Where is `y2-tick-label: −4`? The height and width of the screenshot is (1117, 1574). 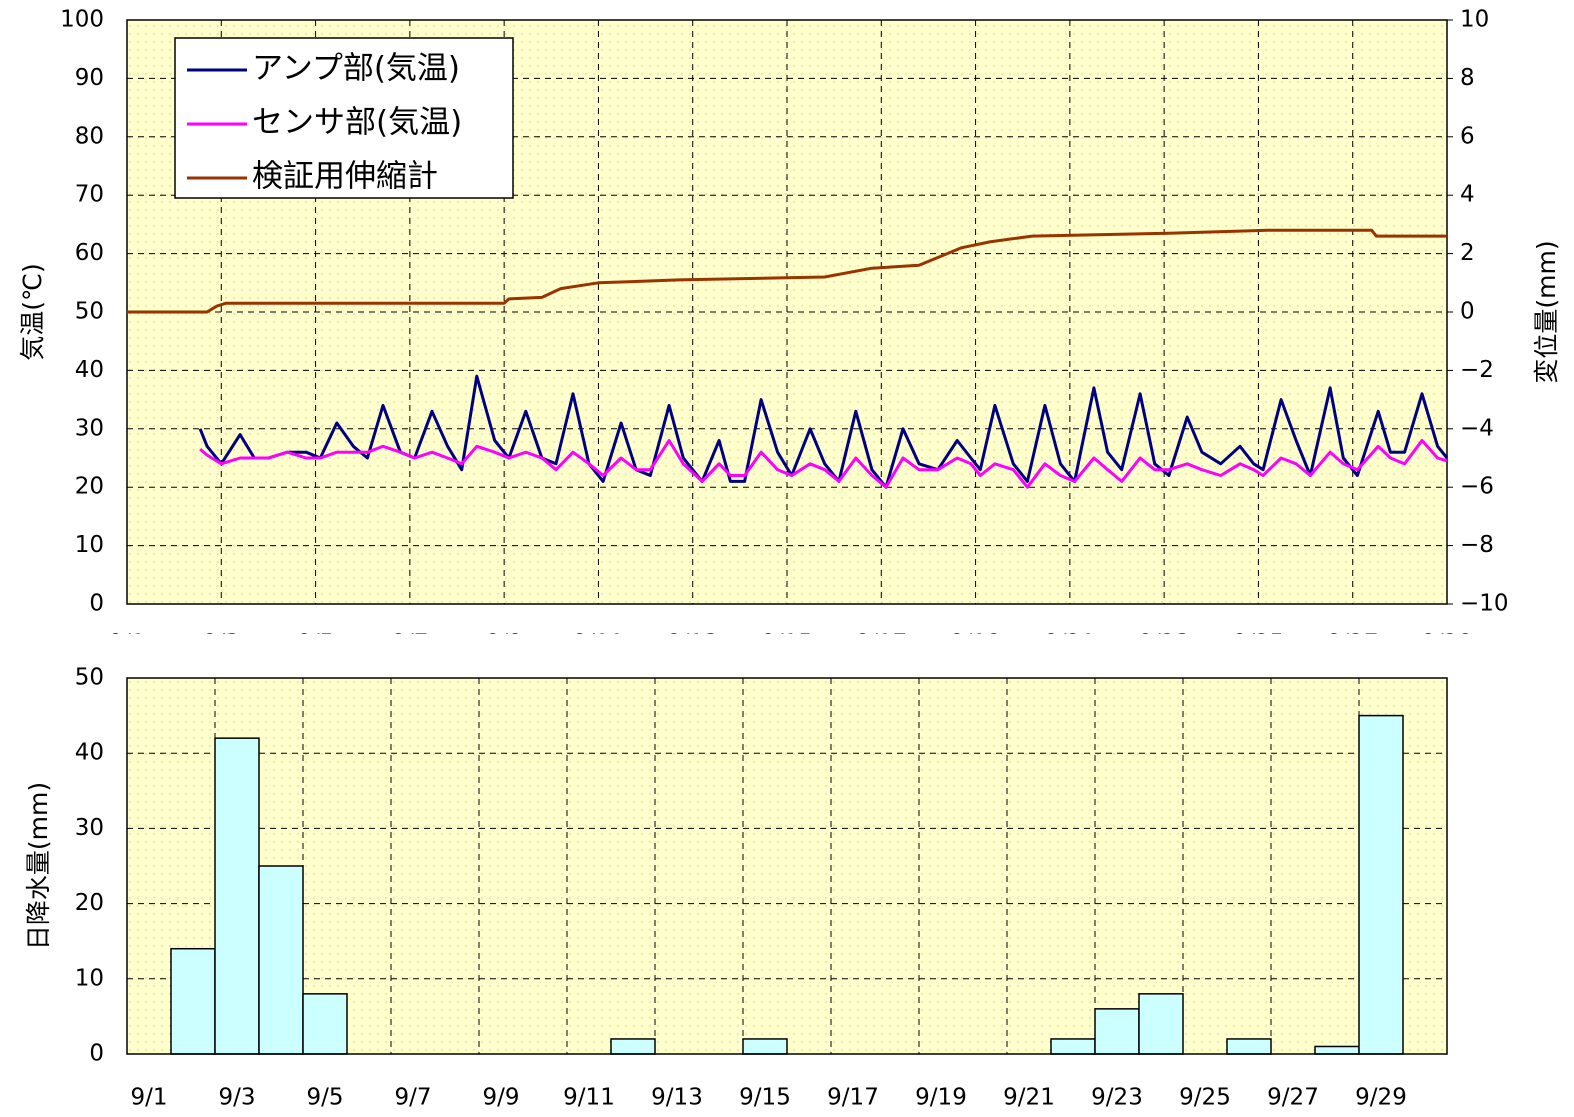
y2-tick-label: −4 is located at coordinates (1477, 428).